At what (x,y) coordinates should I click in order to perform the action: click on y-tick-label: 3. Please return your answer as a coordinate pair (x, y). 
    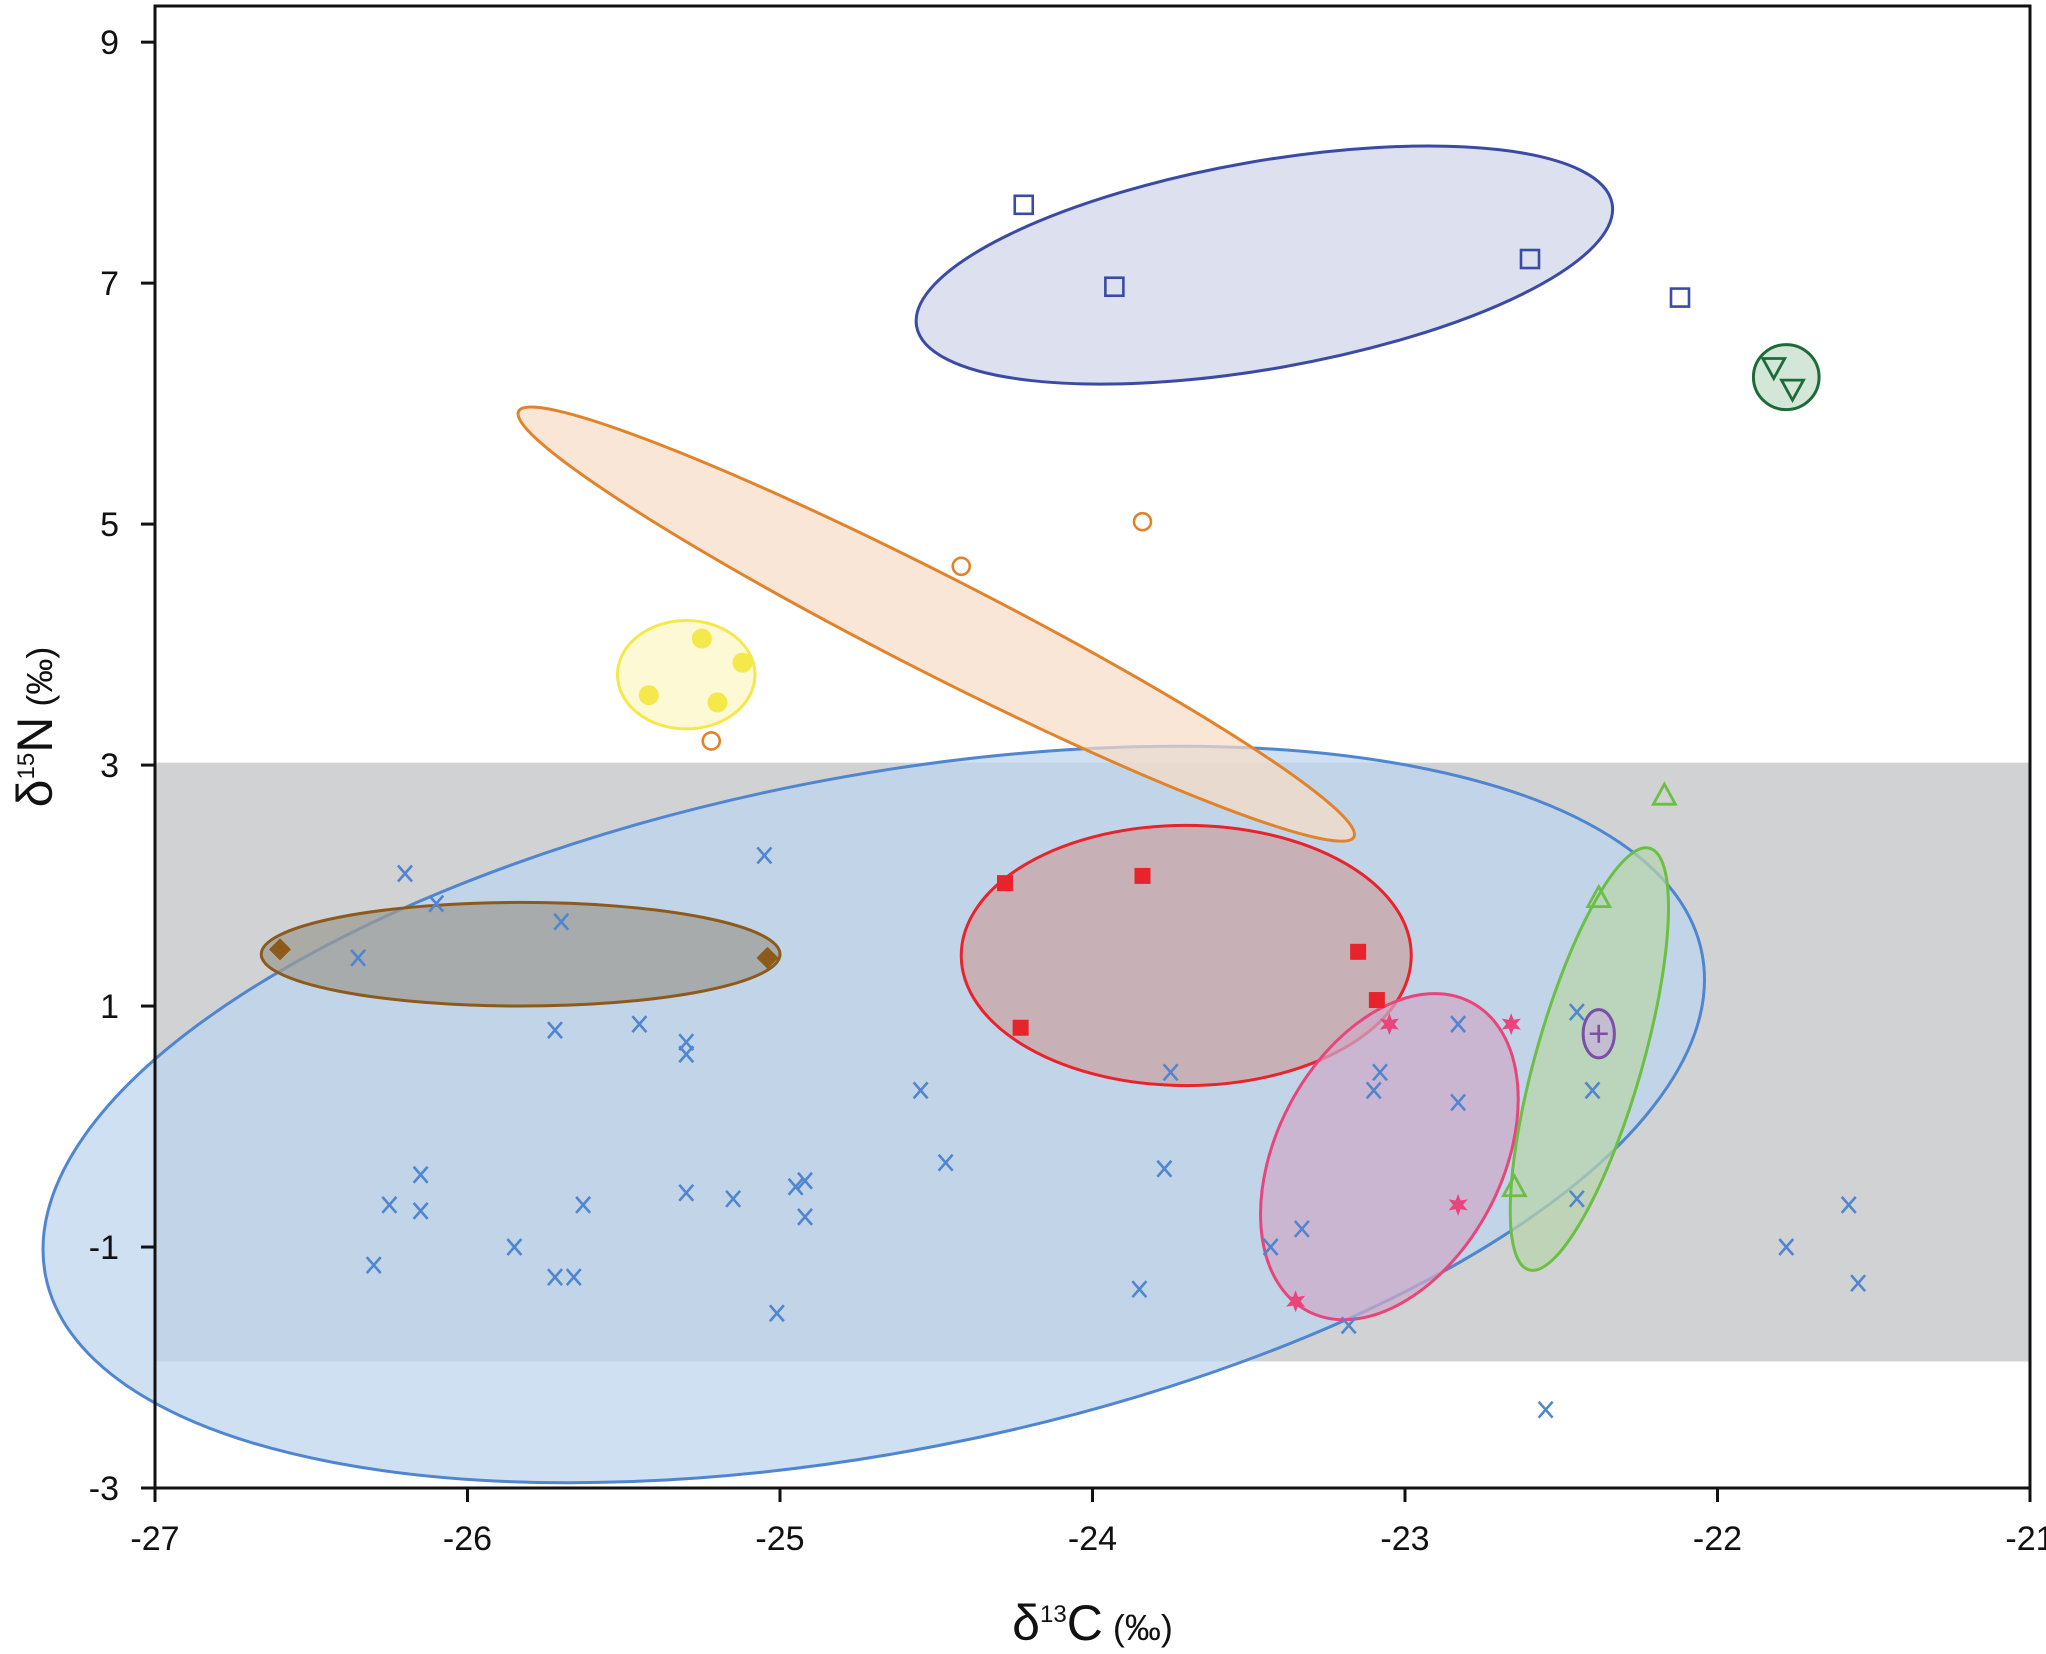
    Looking at the image, I should click on (109, 766).